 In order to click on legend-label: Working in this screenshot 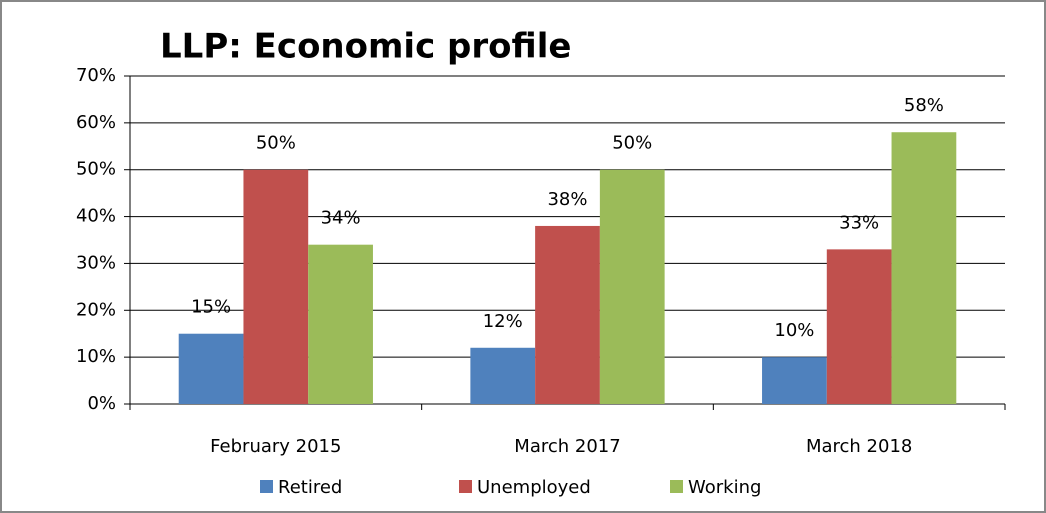, I will do `click(724, 487)`.